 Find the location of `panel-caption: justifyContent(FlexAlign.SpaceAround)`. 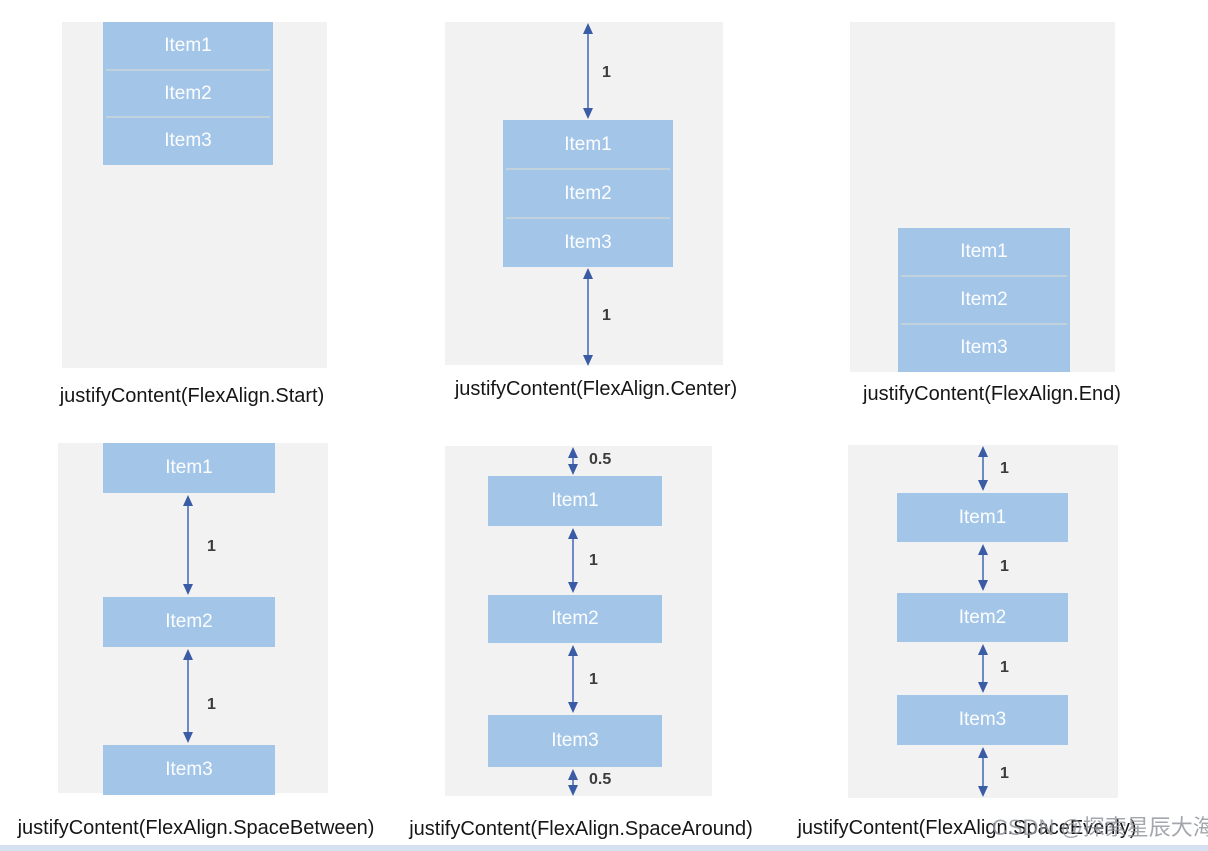

panel-caption: justifyContent(FlexAlign.SpaceAround) is located at coordinates (581, 829).